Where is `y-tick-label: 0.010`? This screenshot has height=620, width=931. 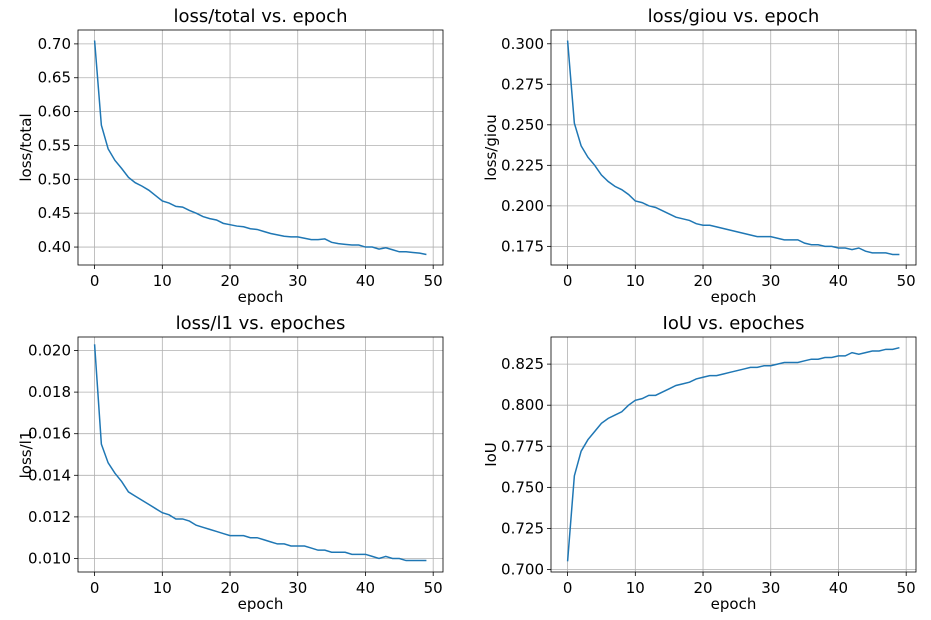 y-tick-label: 0.010 is located at coordinates (49, 558).